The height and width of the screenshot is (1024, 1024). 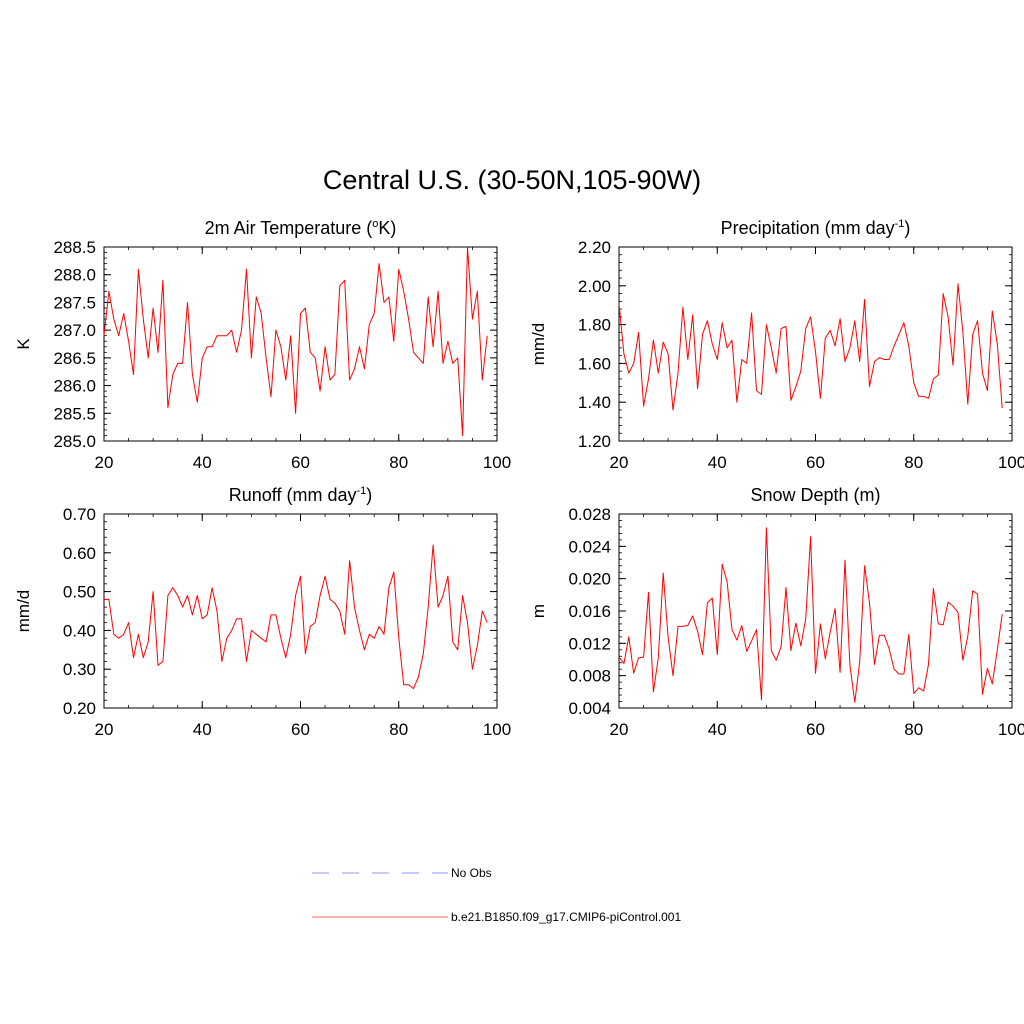 What do you see at coordinates (74, 358) in the screenshot?
I see `y-tick-label: 286.5` at bounding box center [74, 358].